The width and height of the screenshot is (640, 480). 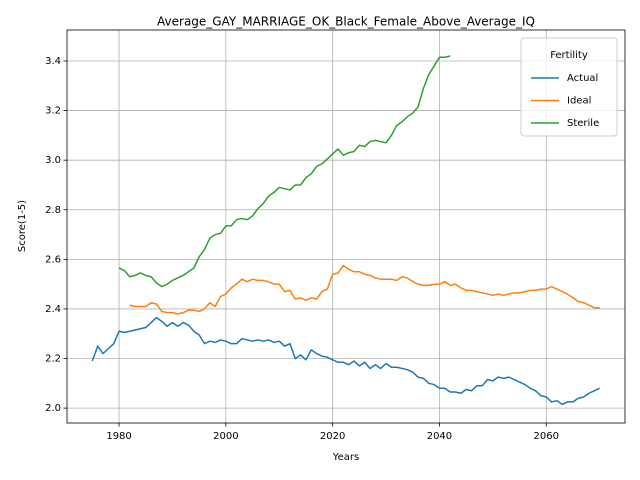 What do you see at coordinates (118, 436) in the screenshot?
I see `x-tick-label: 1980` at bounding box center [118, 436].